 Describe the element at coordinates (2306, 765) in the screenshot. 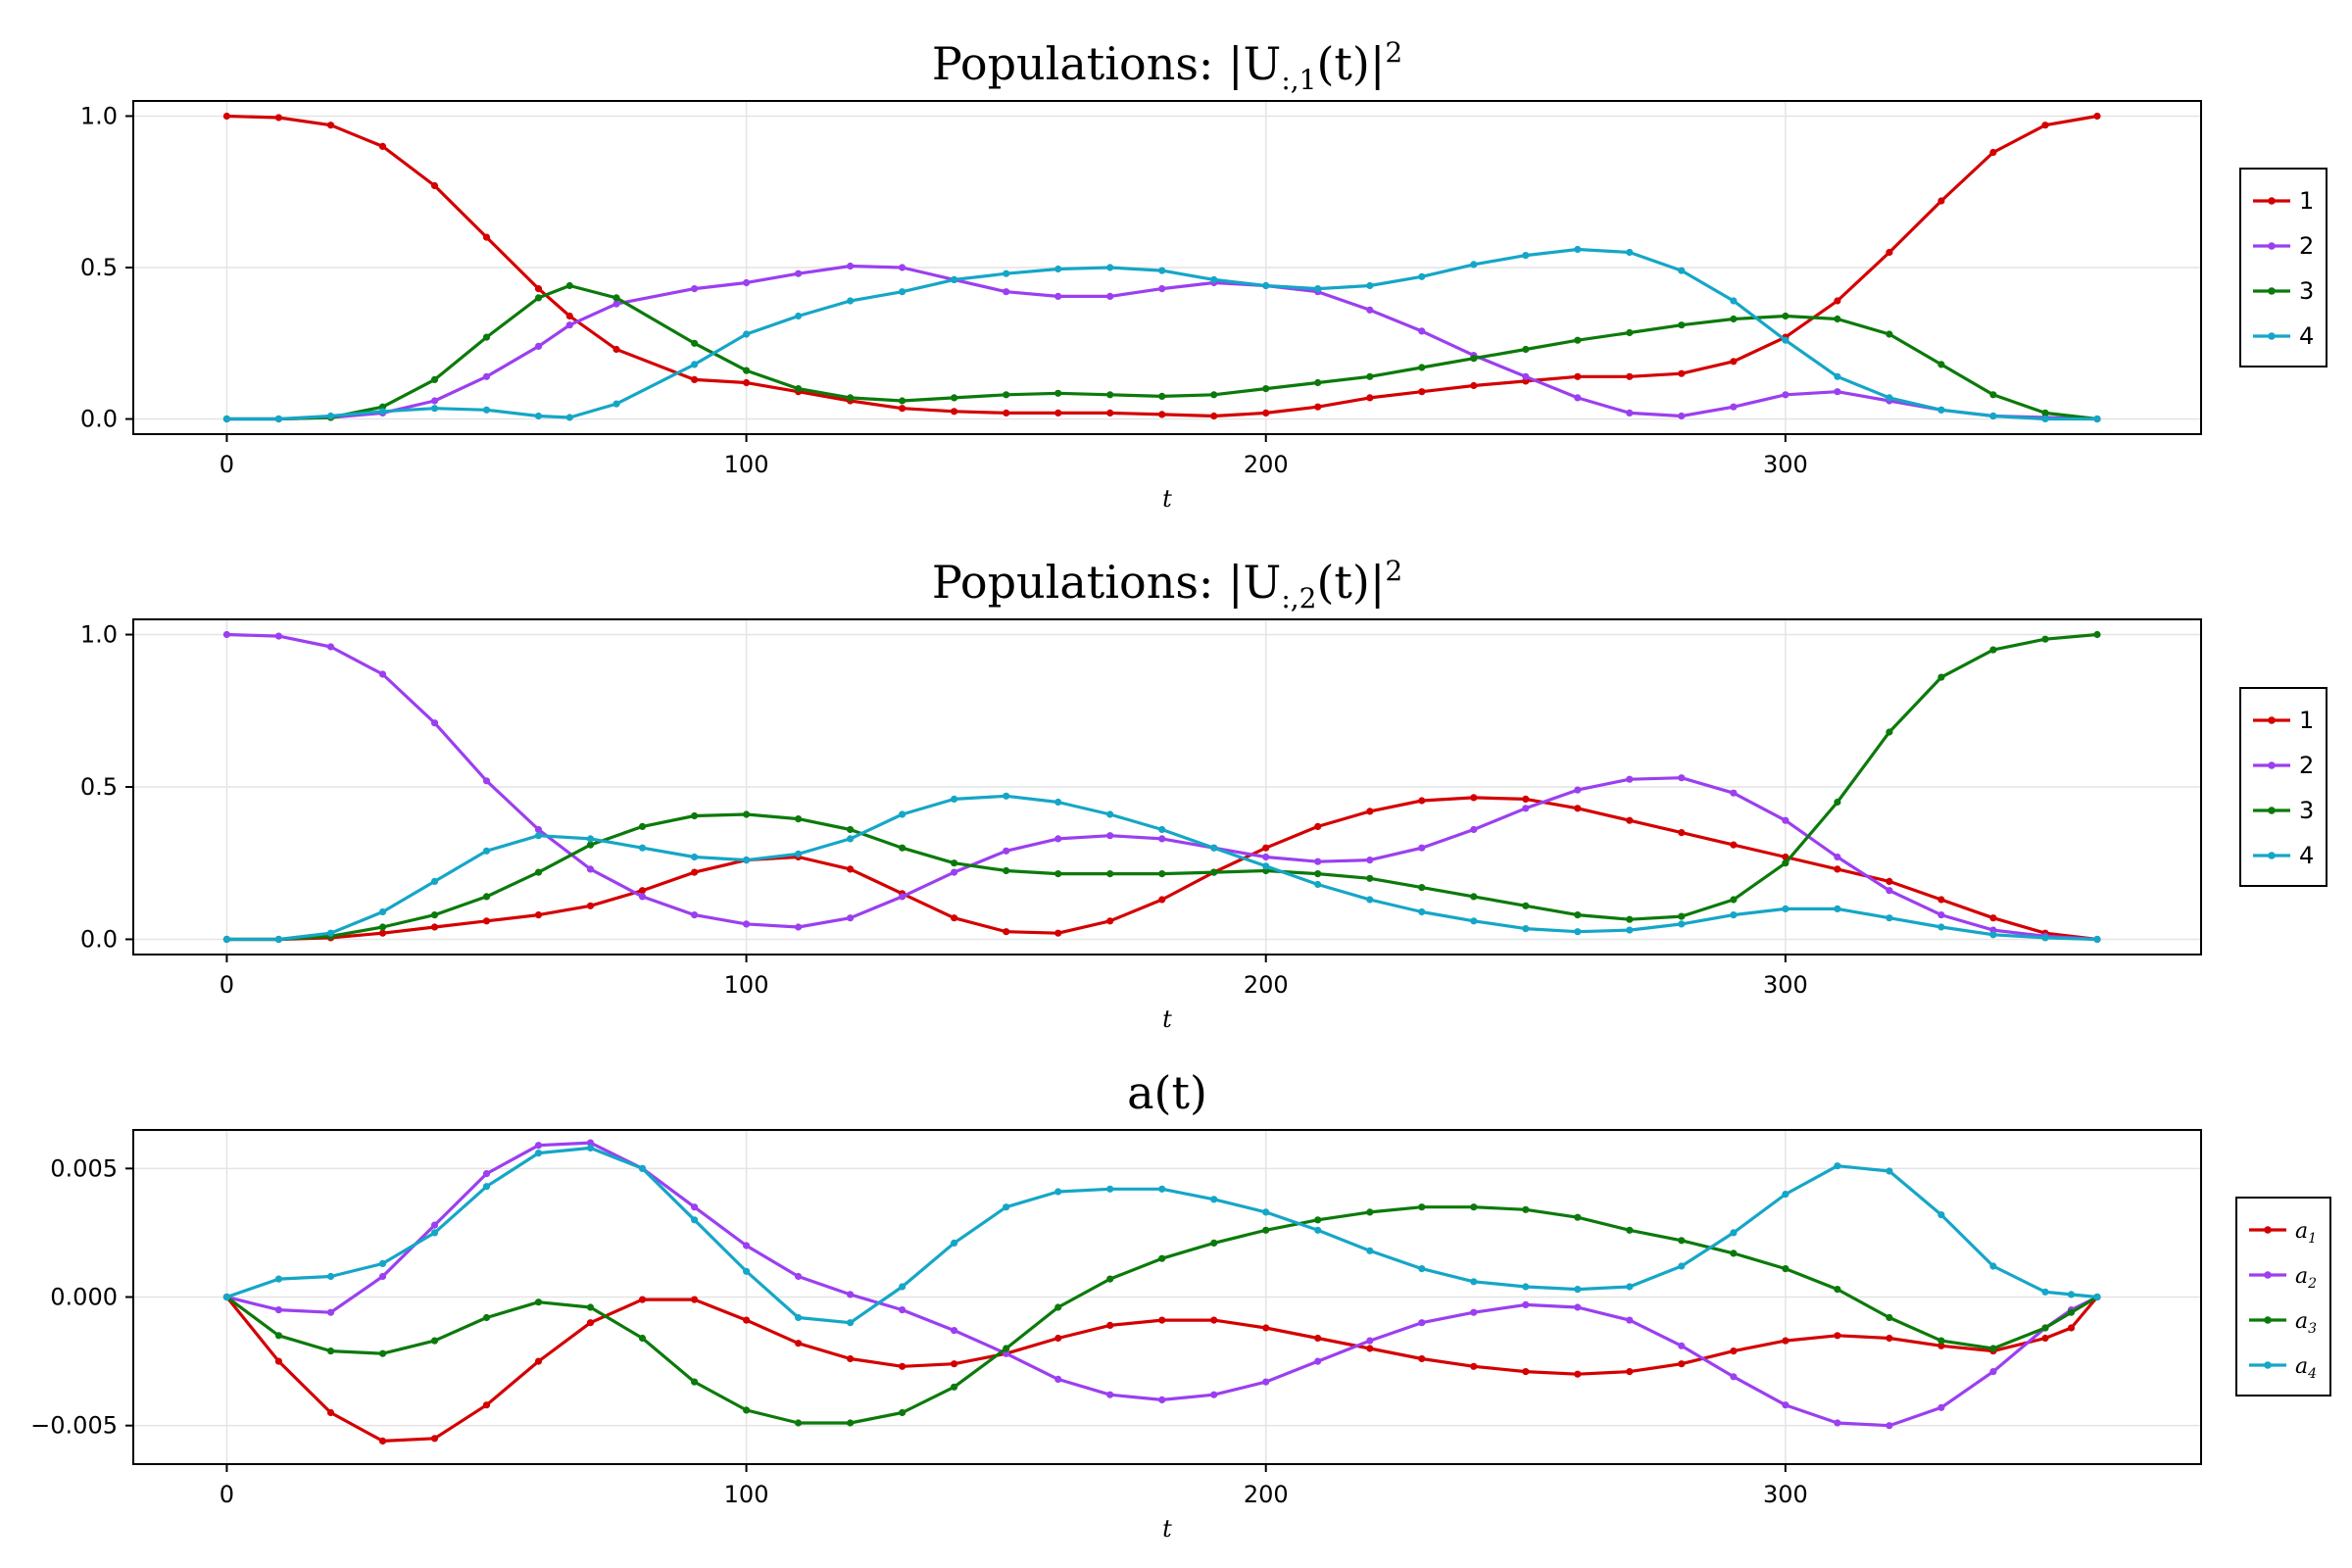

I see `legend-label-2: 2` at that location.